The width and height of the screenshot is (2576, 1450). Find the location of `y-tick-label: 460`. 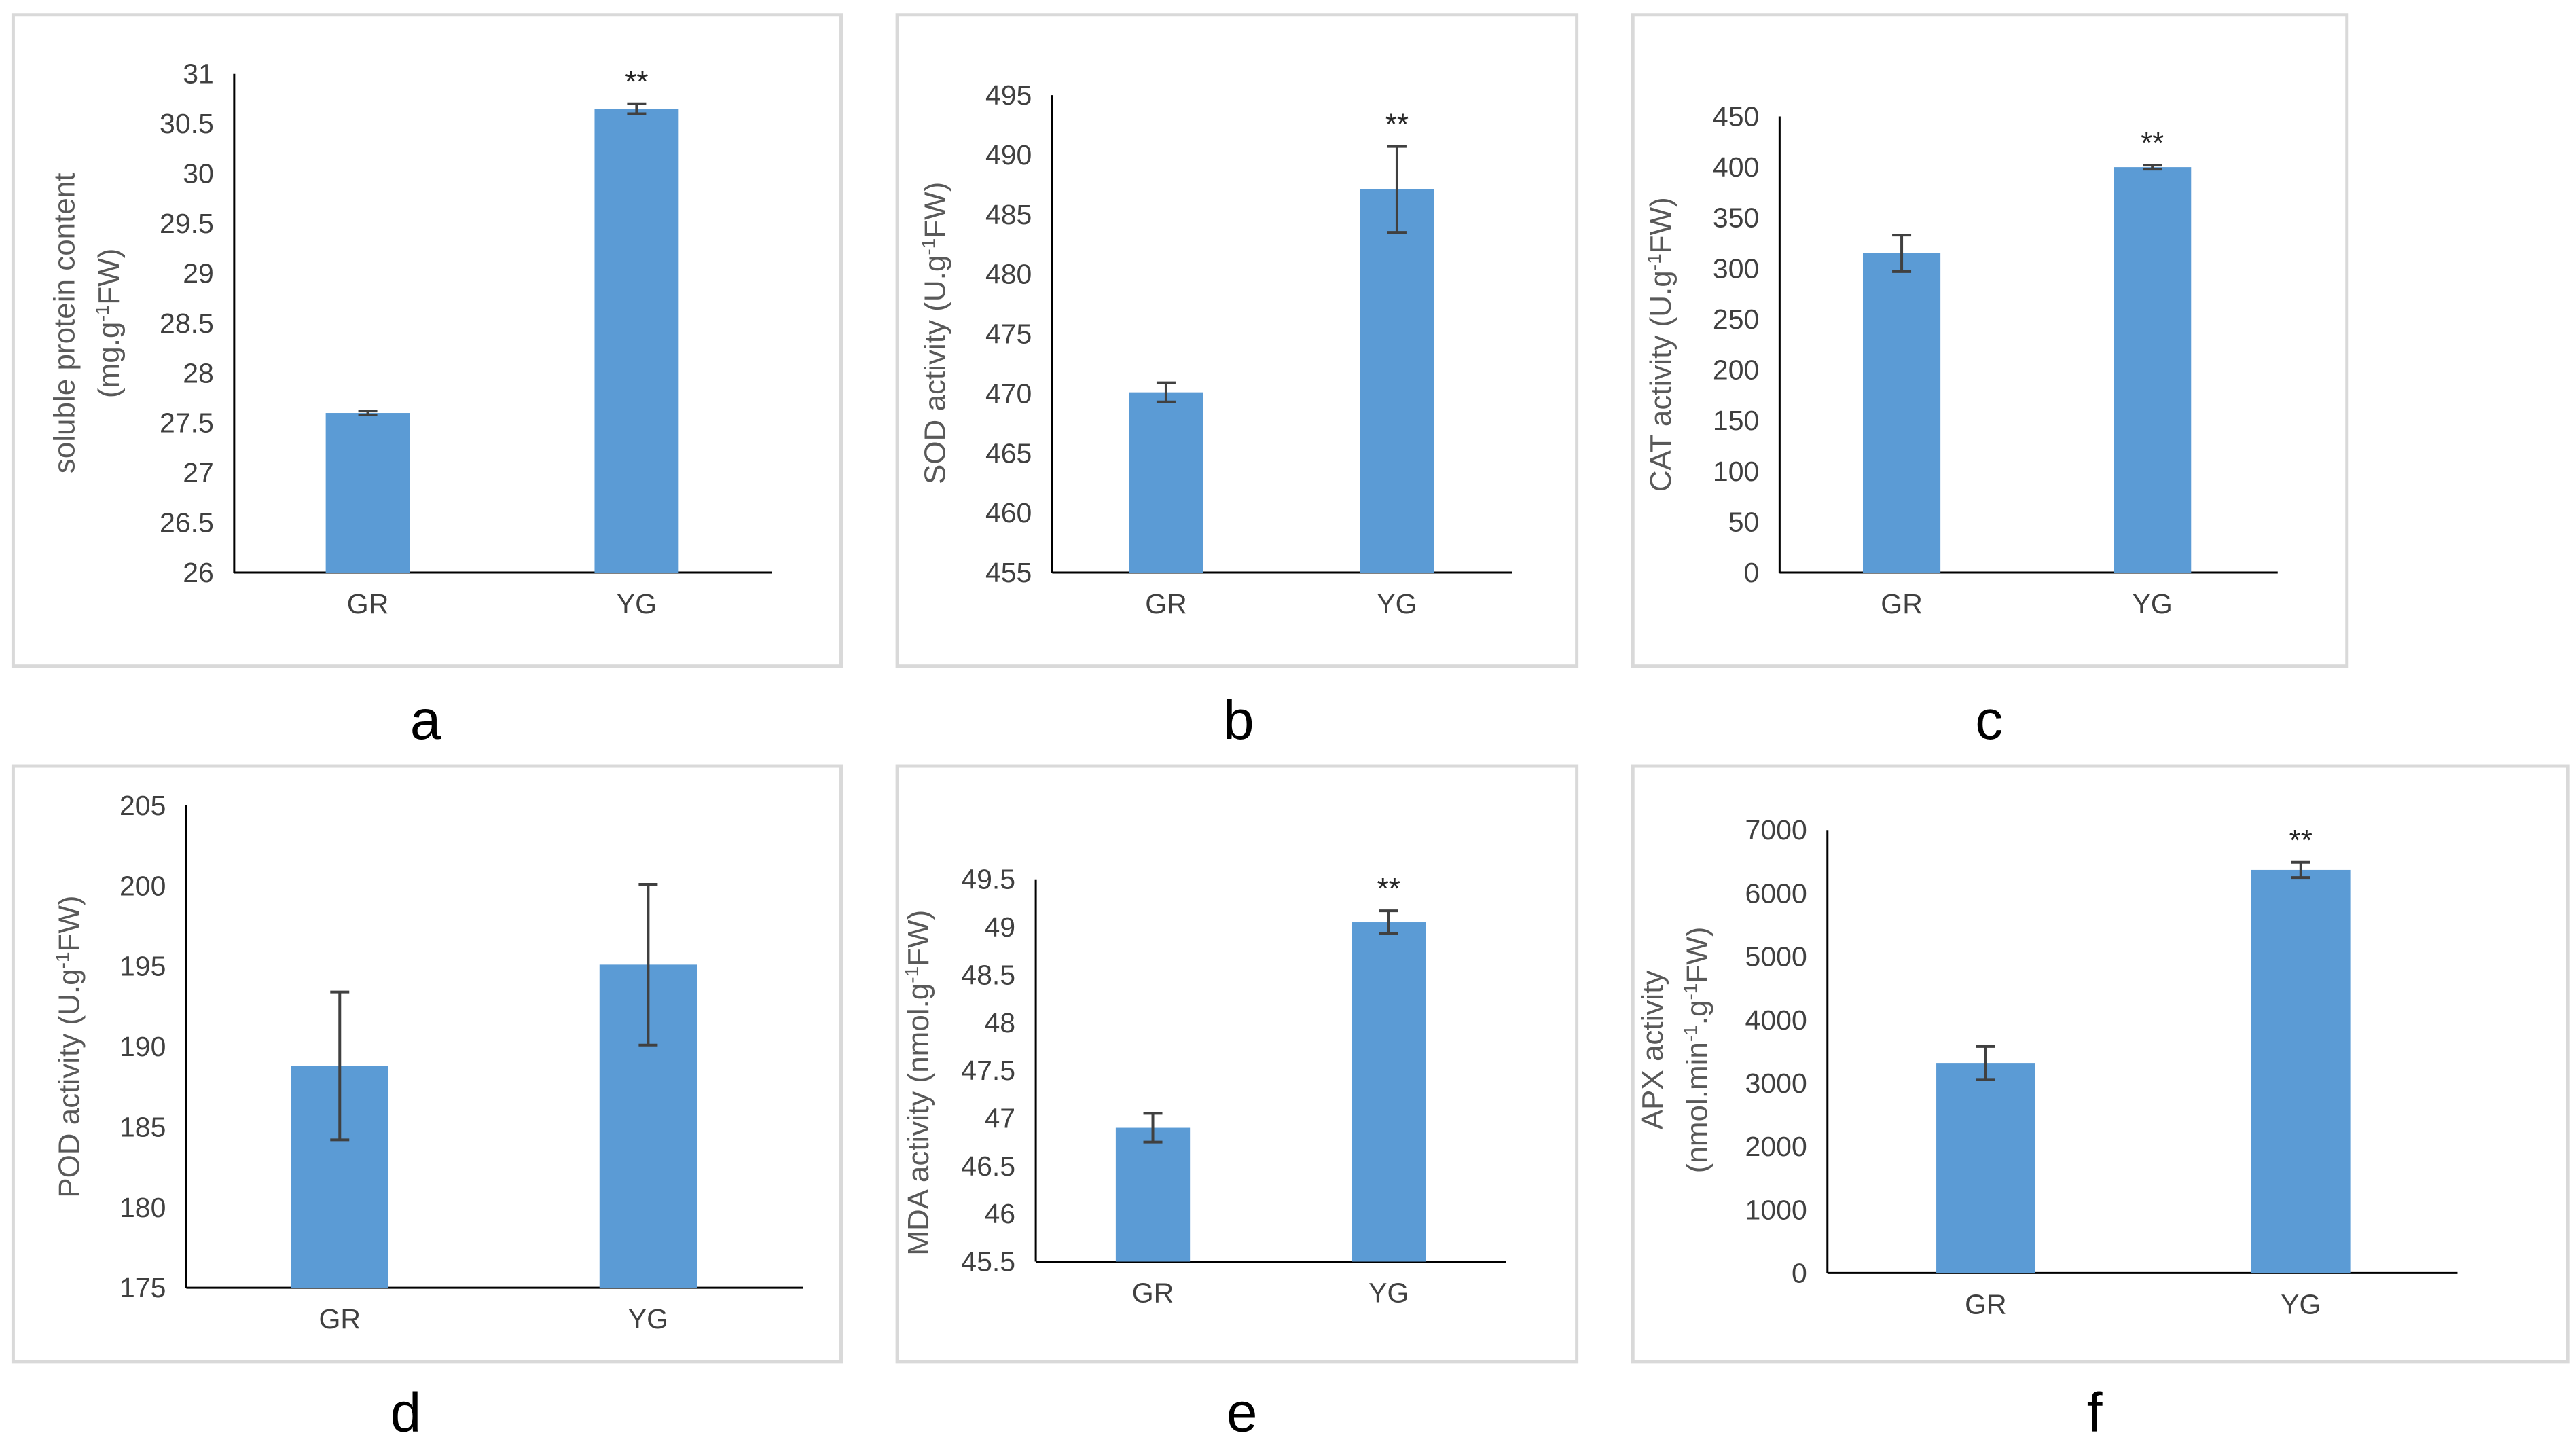

y-tick-label: 460 is located at coordinates (1008, 512).